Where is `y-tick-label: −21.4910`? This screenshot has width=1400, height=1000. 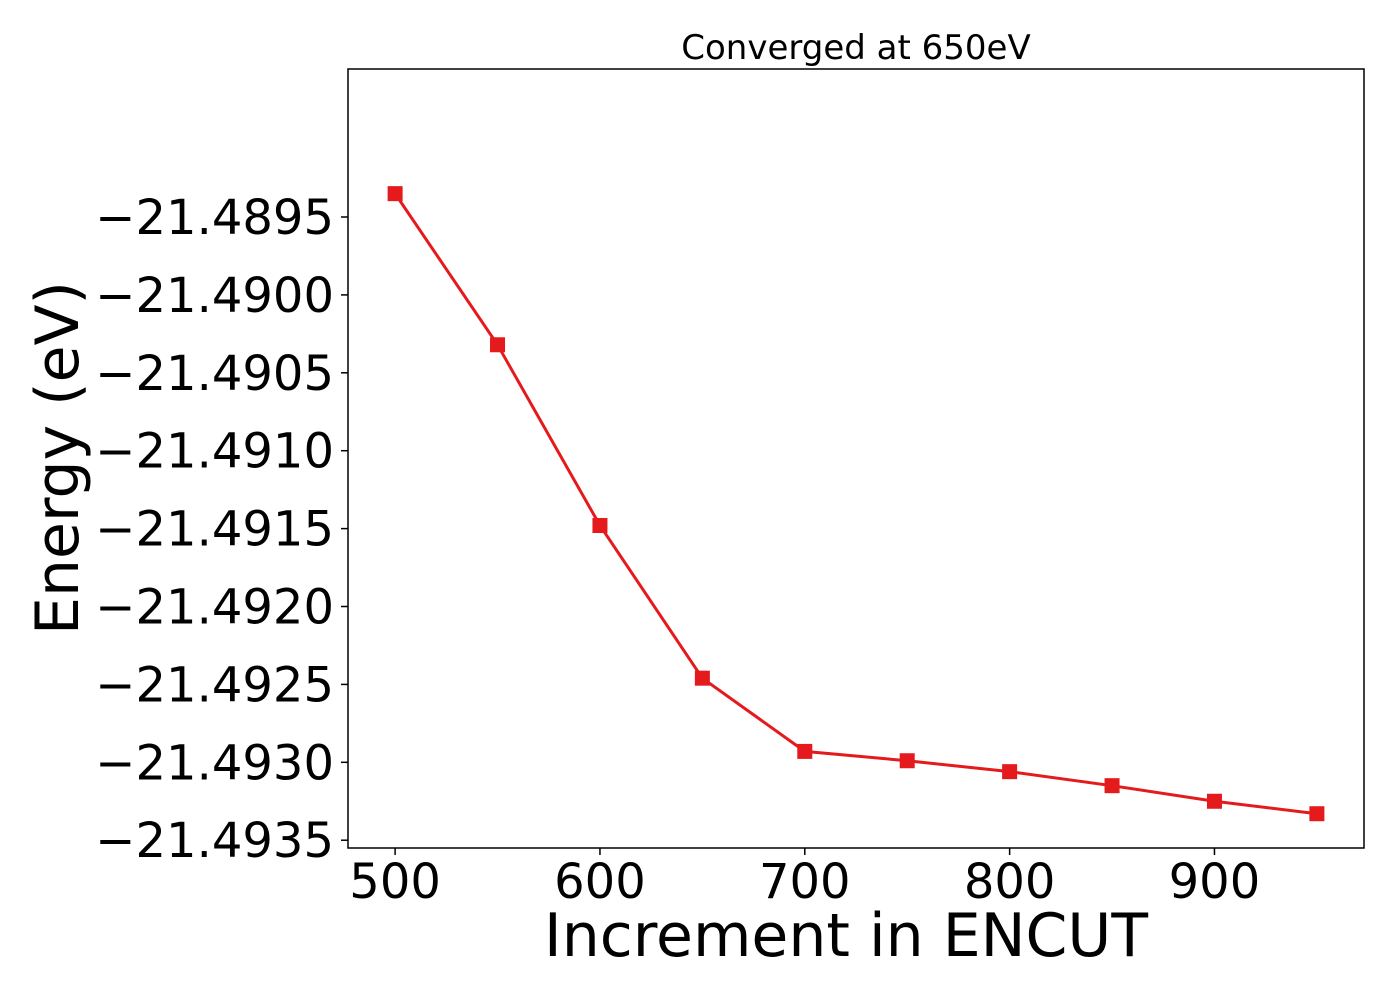 y-tick-label: −21.4910 is located at coordinates (214, 452).